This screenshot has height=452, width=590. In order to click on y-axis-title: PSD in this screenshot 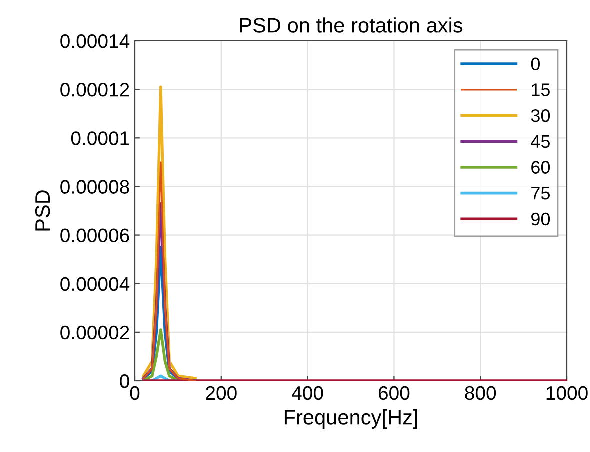, I will do `click(42, 210)`.